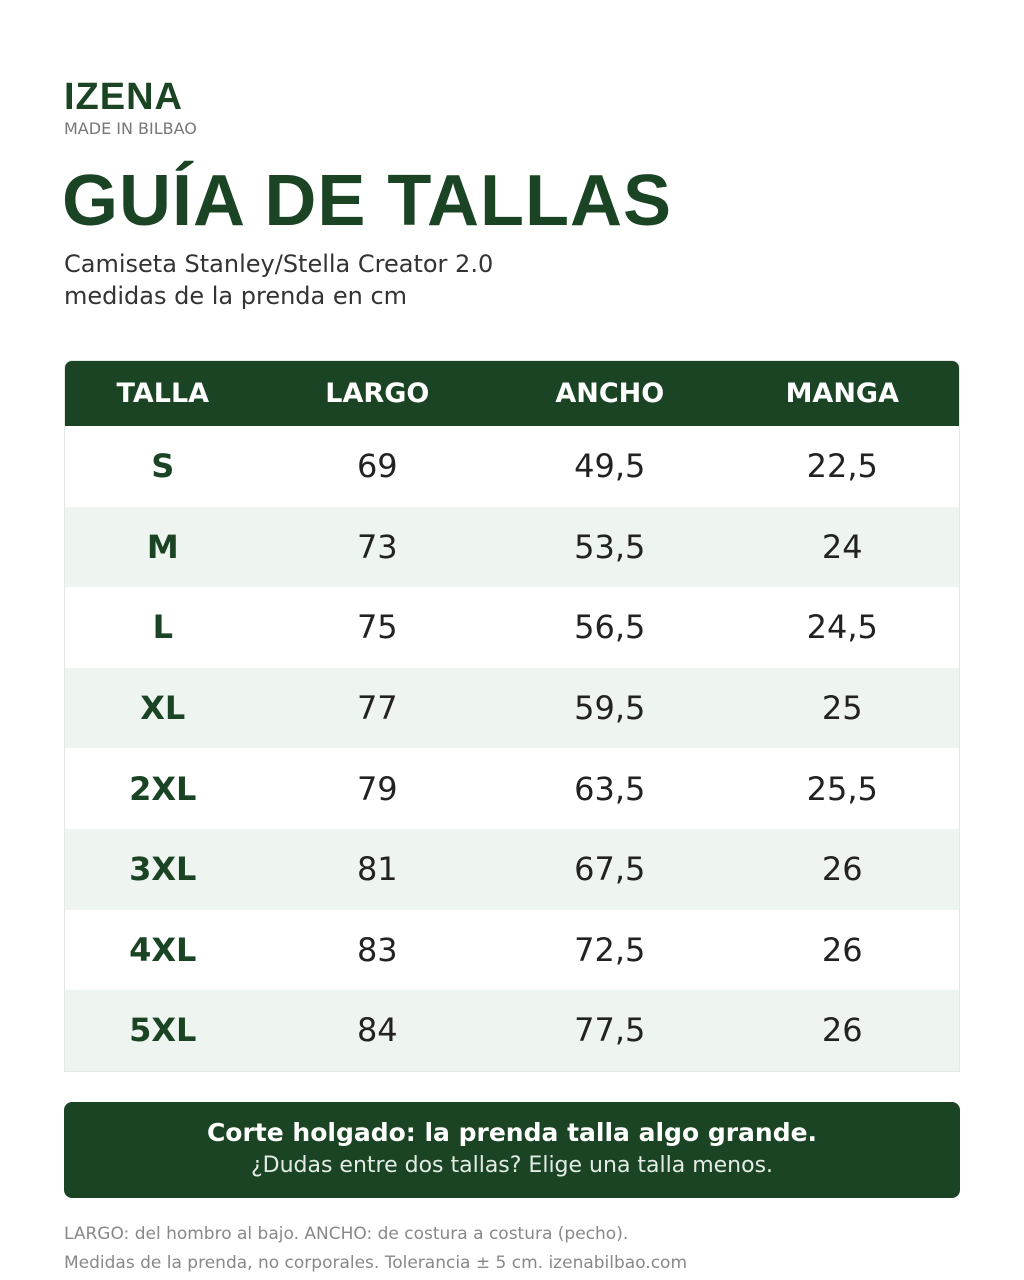 The image size is (1024, 1280). I want to click on column-header: ANCHO, so click(610, 393).